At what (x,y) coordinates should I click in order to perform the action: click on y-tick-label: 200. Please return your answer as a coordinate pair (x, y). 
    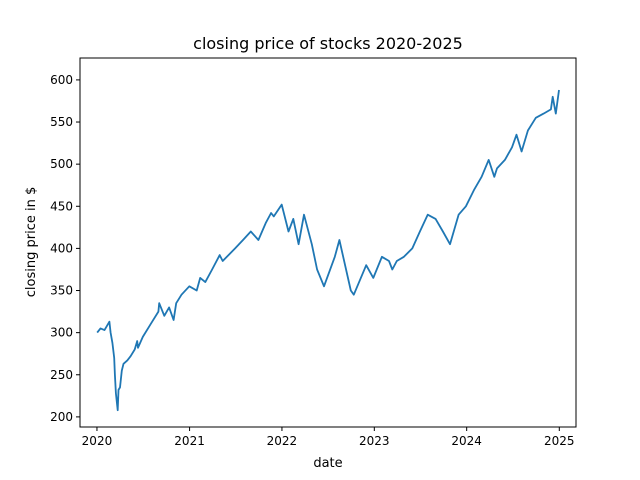
    Looking at the image, I should click on (61, 417).